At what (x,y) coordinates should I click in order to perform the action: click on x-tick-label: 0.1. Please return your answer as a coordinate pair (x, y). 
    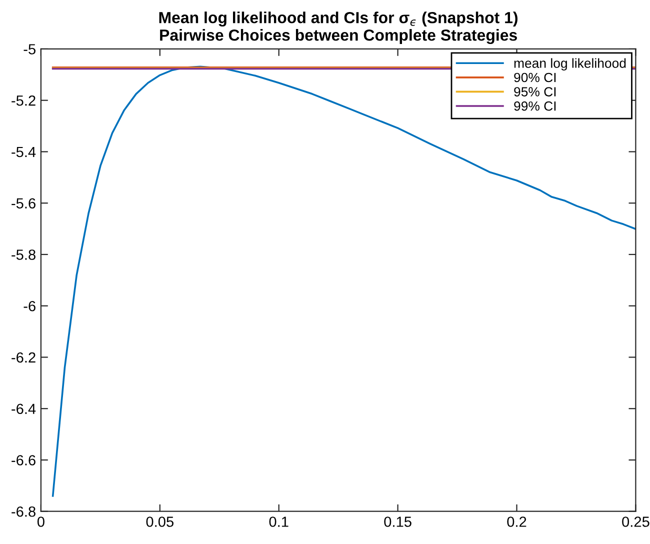
    Looking at the image, I should click on (278, 521).